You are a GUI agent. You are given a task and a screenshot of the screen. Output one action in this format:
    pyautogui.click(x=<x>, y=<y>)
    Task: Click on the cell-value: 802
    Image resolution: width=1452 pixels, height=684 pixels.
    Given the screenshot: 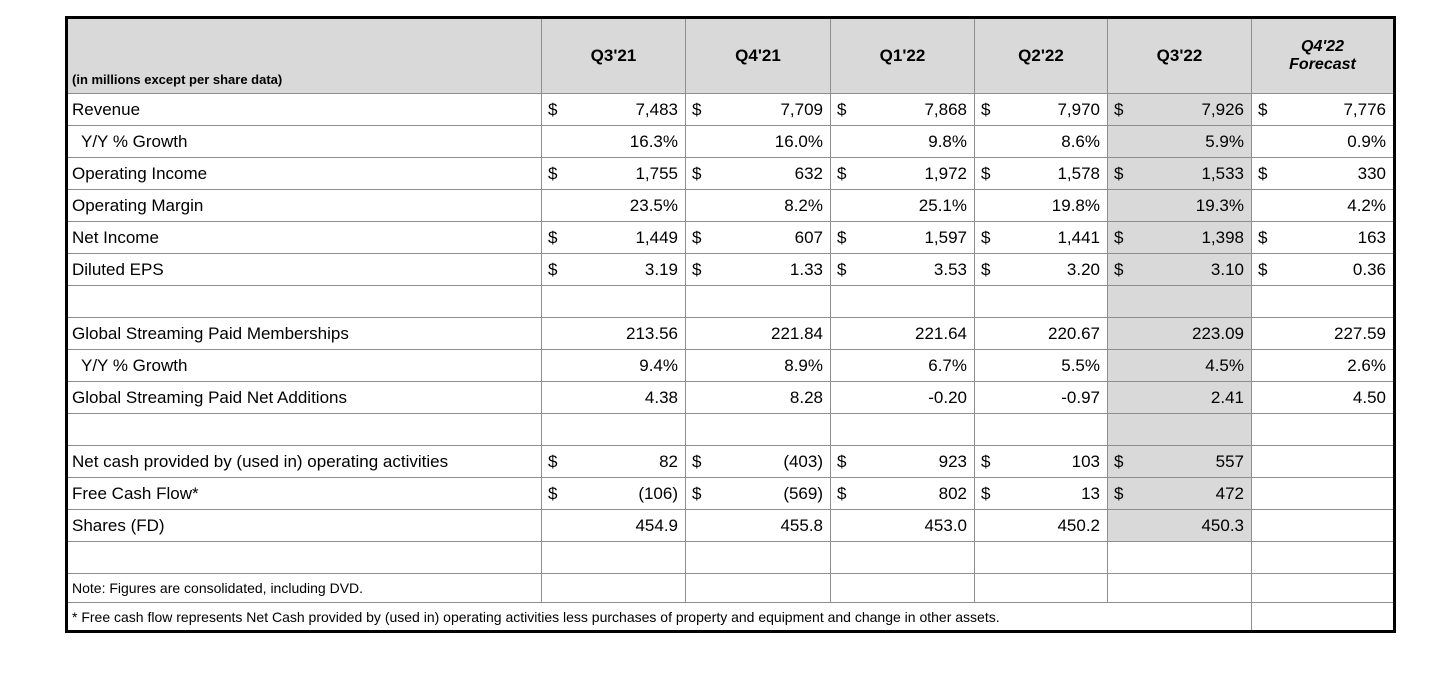 What is the action you would take?
    pyautogui.click(x=952, y=493)
    